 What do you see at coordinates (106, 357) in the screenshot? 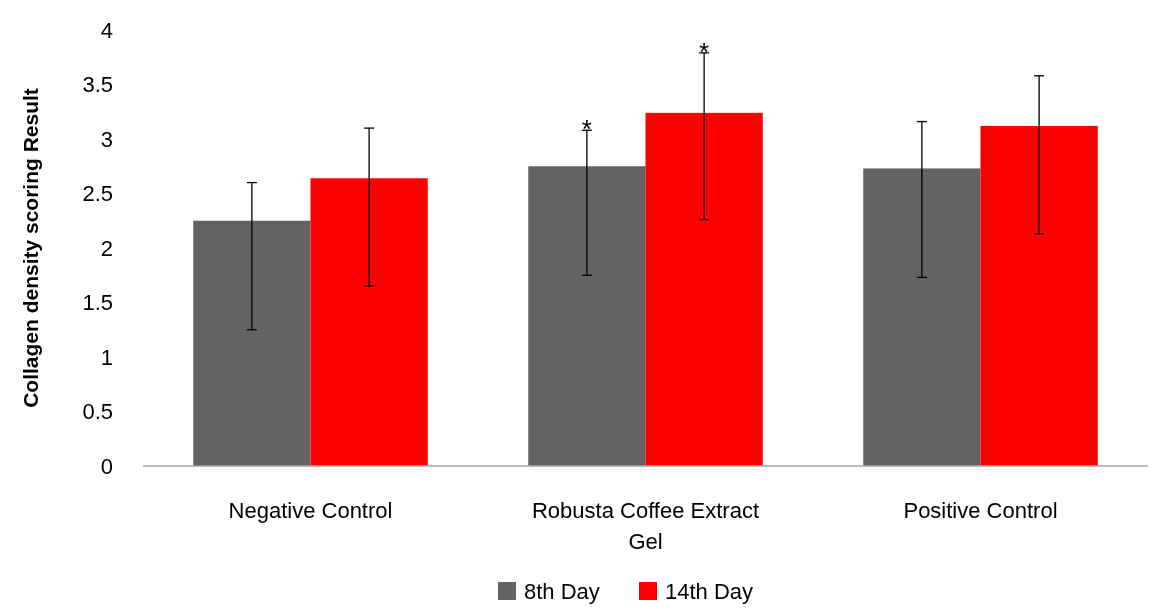
I see `y-tick-label: 1` at bounding box center [106, 357].